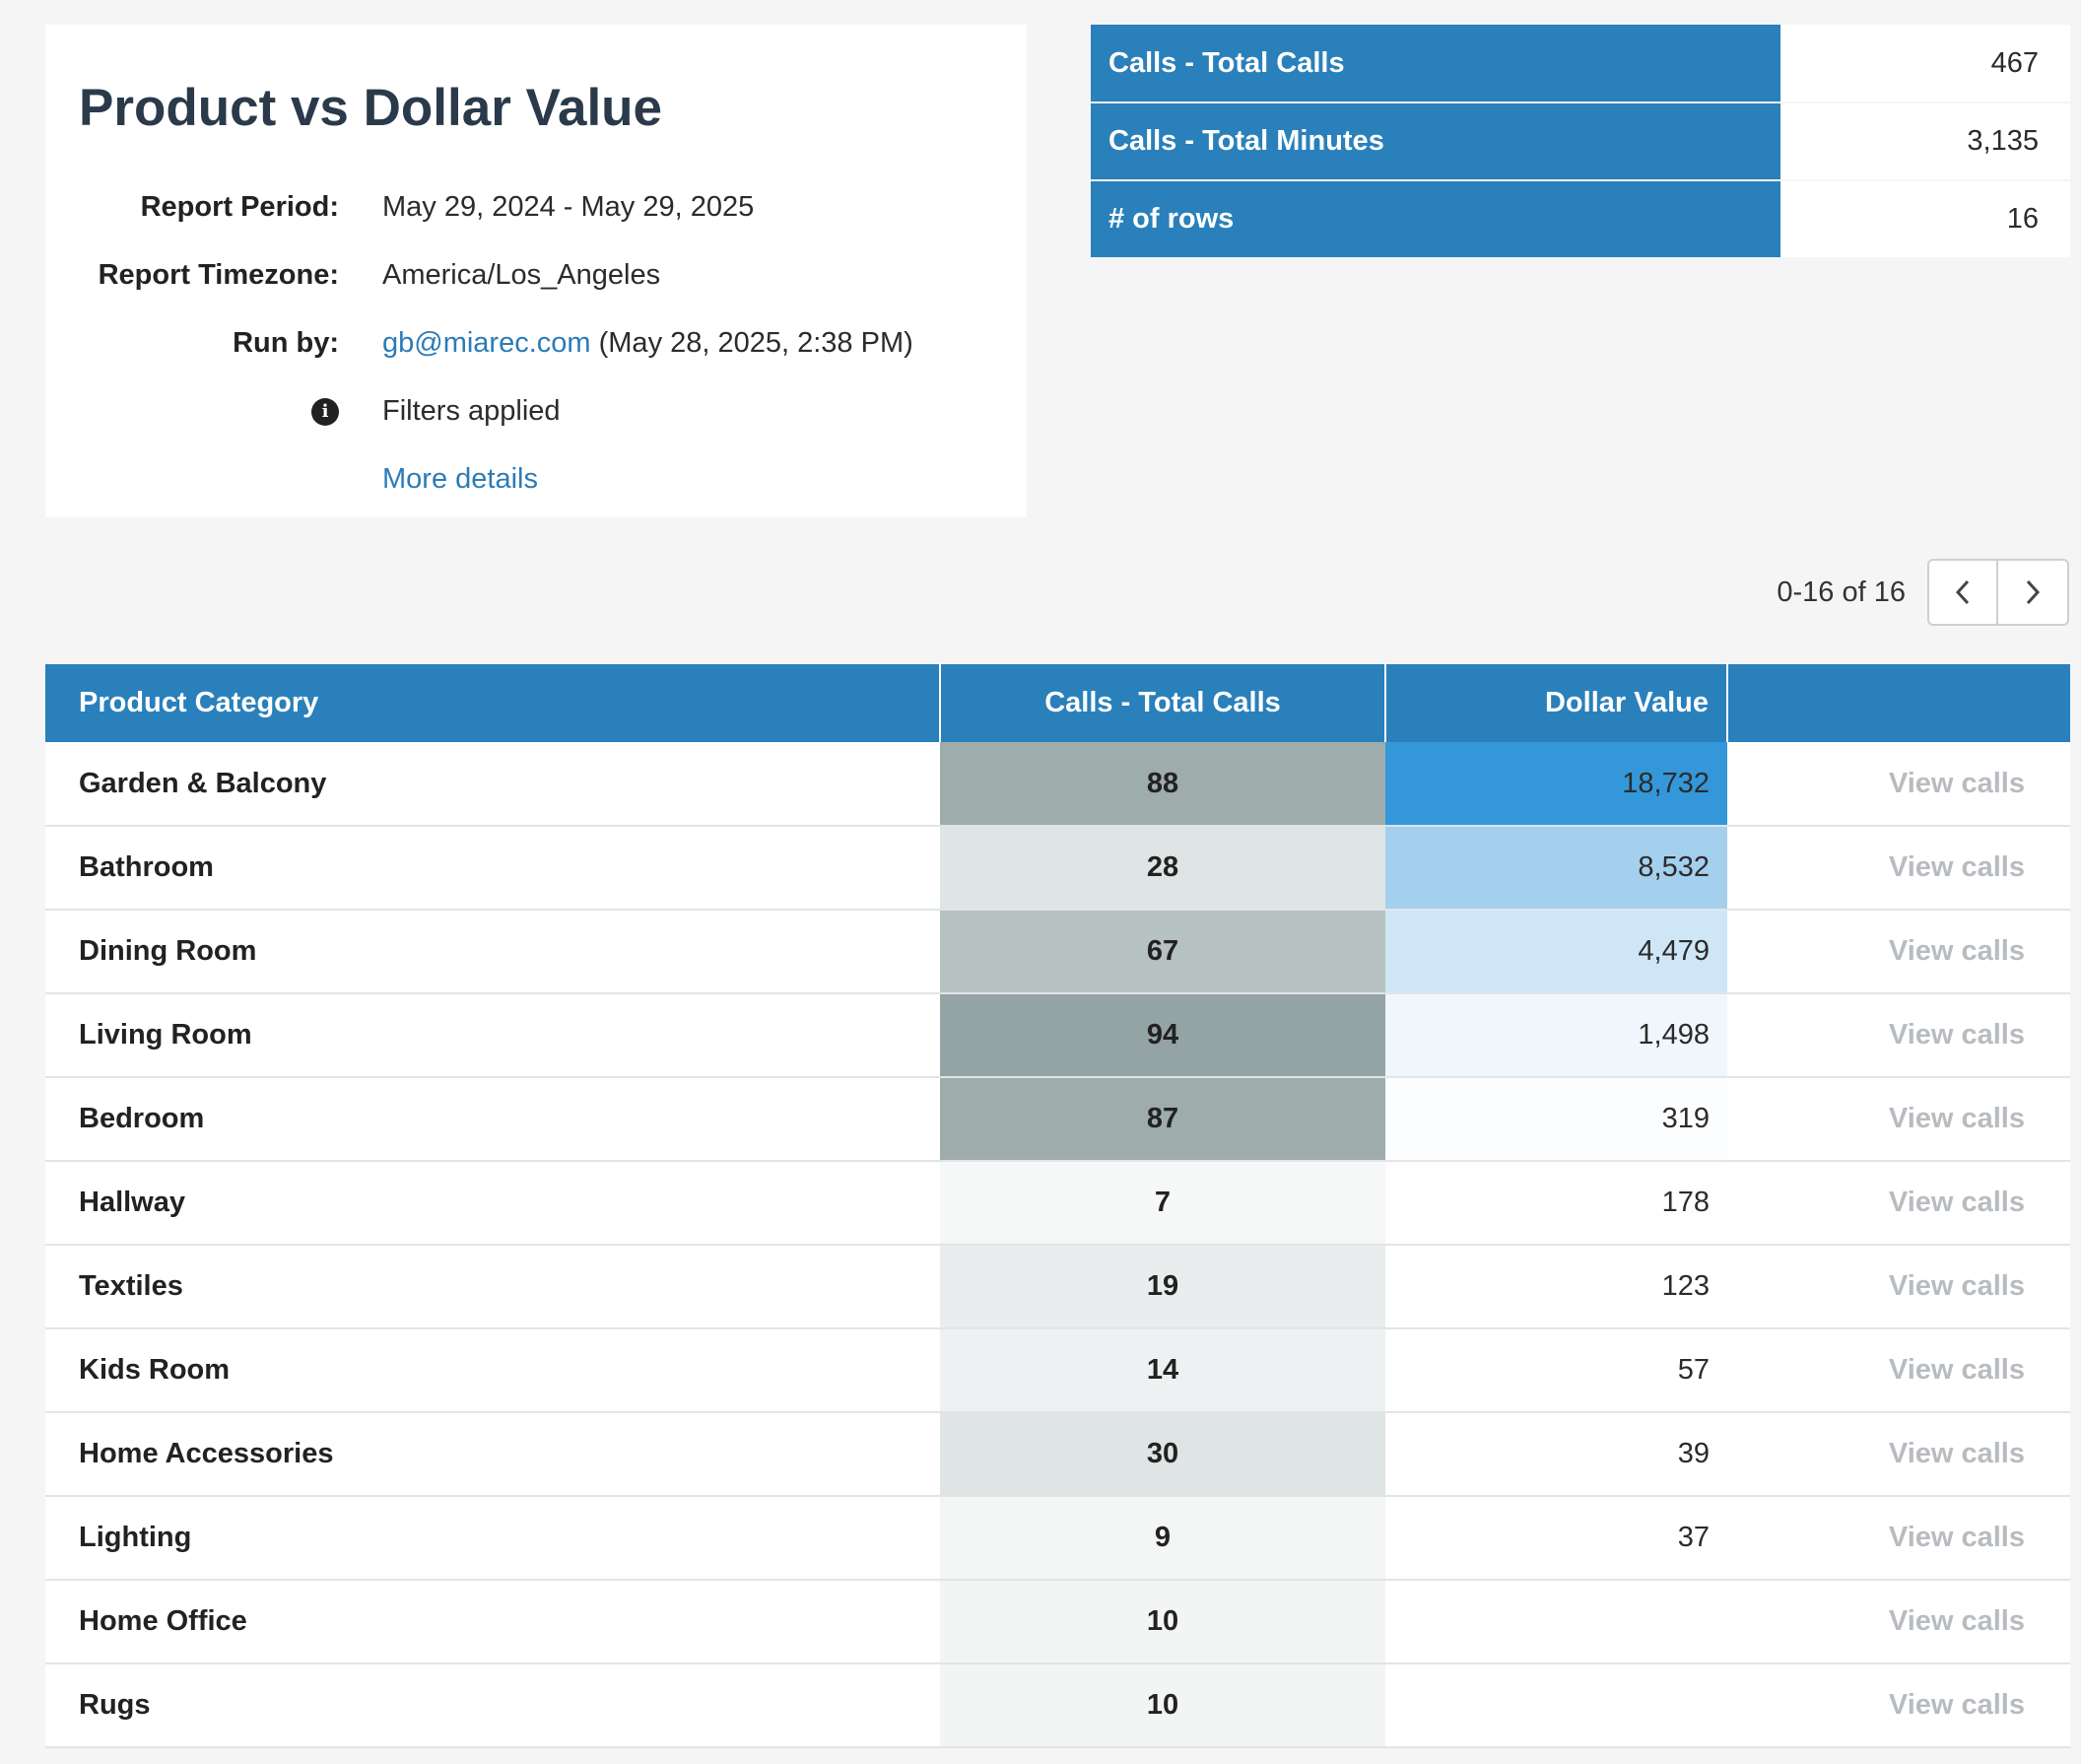  What do you see at coordinates (1162, 1035) in the screenshot?
I see `cell-total-calls: 94` at bounding box center [1162, 1035].